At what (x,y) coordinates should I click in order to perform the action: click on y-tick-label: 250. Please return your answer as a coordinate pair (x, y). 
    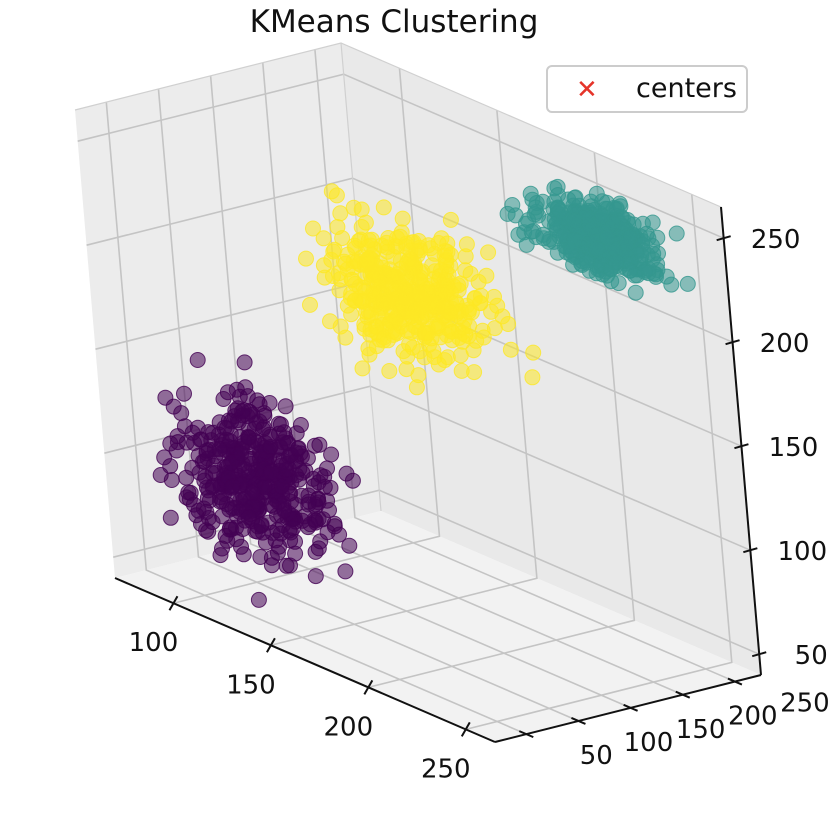
    Looking at the image, I should click on (804, 704).